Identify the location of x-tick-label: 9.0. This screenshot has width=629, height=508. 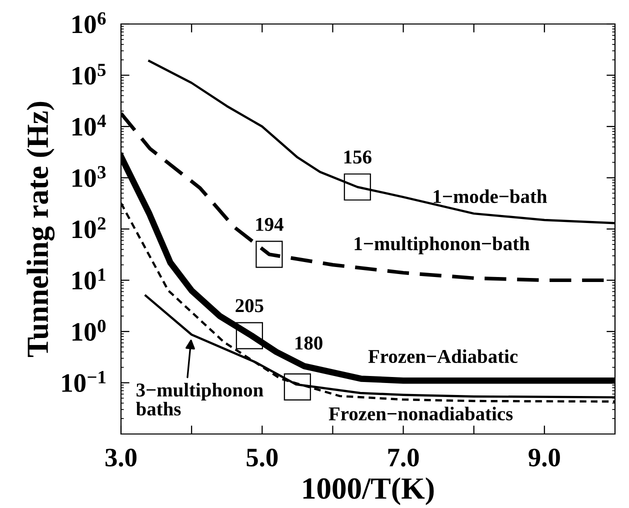
(544, 457).